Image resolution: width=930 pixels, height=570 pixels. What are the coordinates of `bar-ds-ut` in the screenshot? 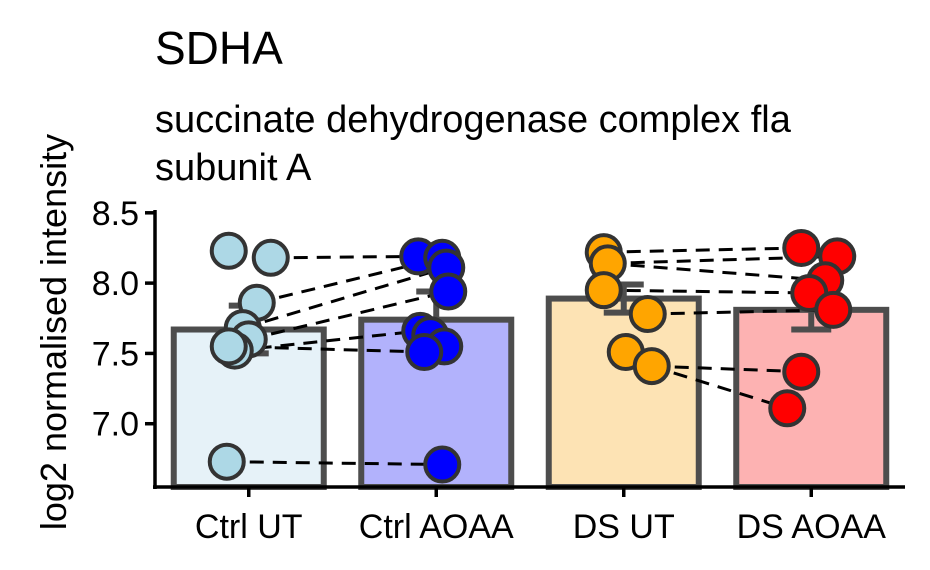 It's located at (623, 393).